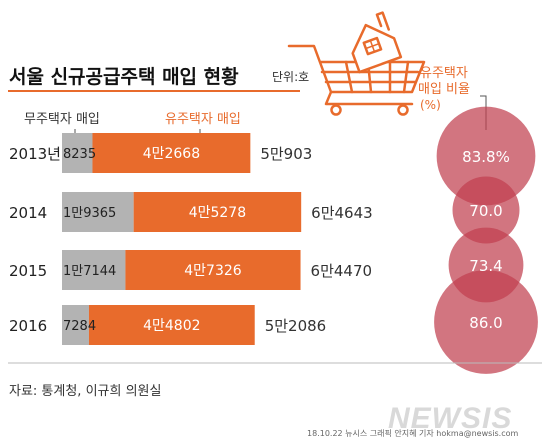  Describe the element at coordinates (296, 326) in the screenshot. I see `total-label: 5만2086` at that location.